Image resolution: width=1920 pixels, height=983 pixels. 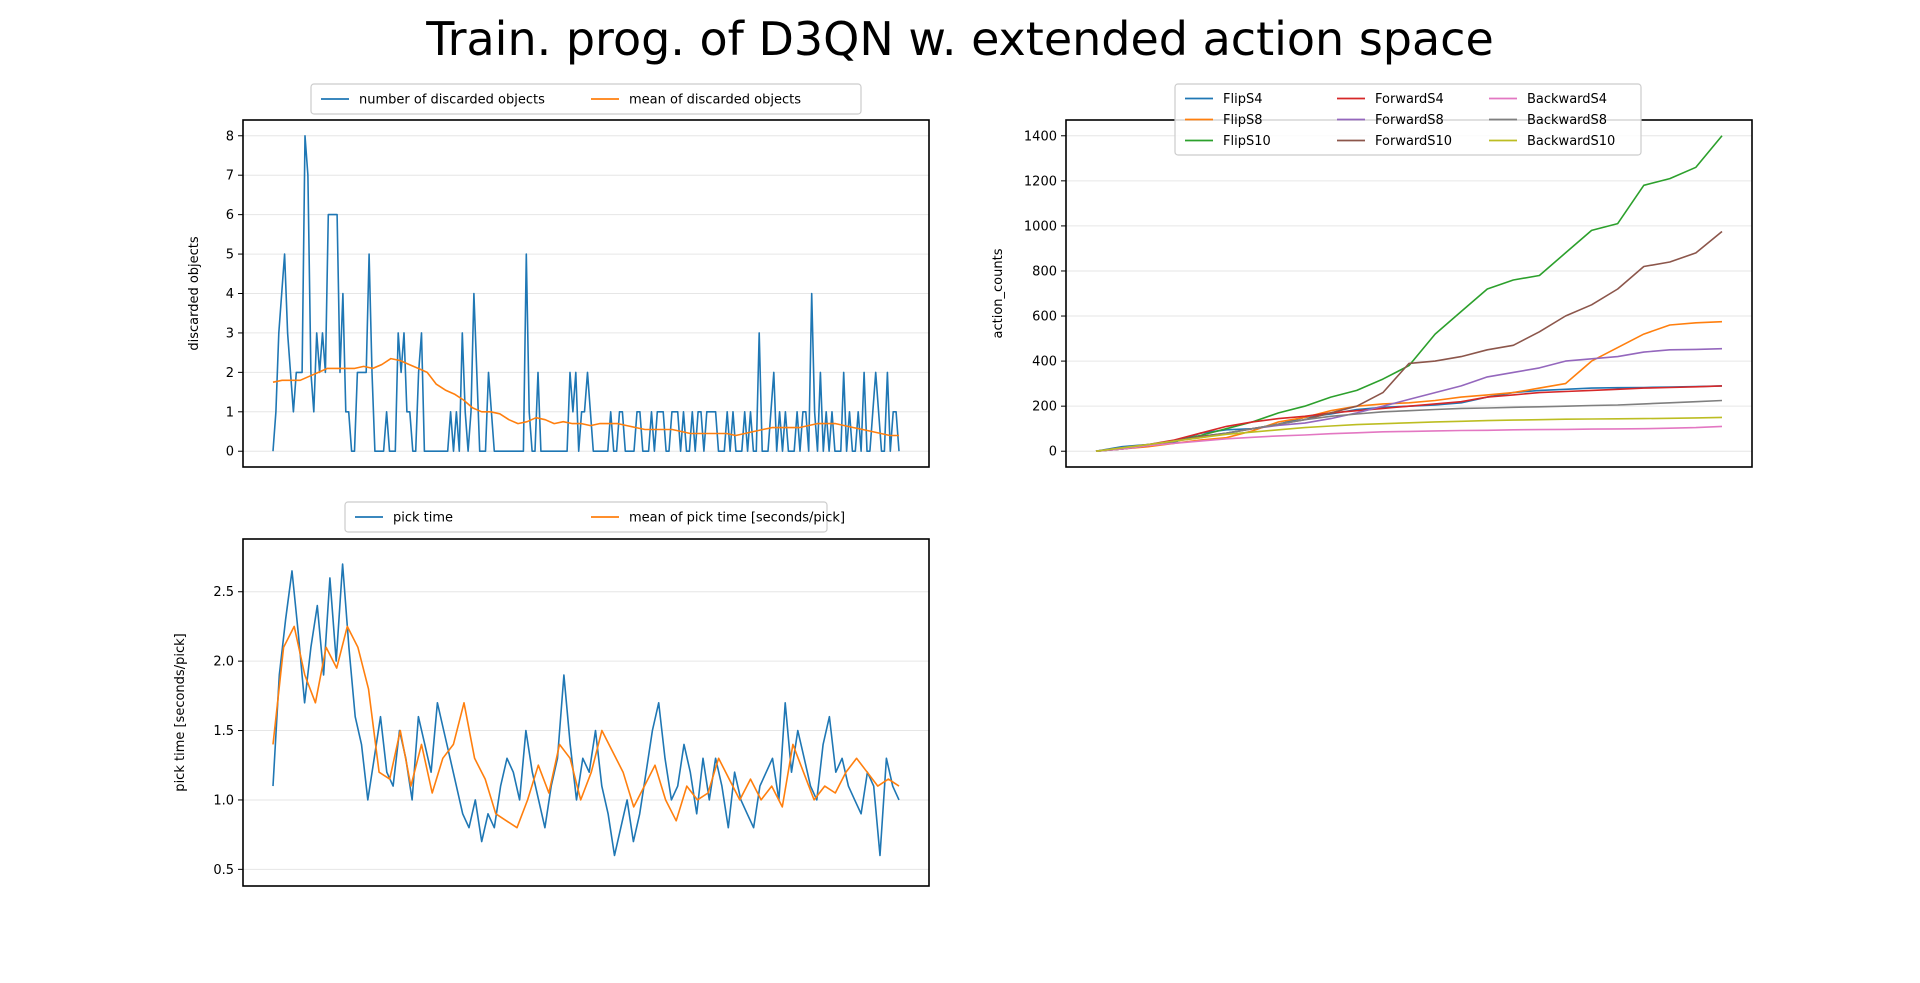 I want to click on series-line-pick-time, so click(x=586, y=710).